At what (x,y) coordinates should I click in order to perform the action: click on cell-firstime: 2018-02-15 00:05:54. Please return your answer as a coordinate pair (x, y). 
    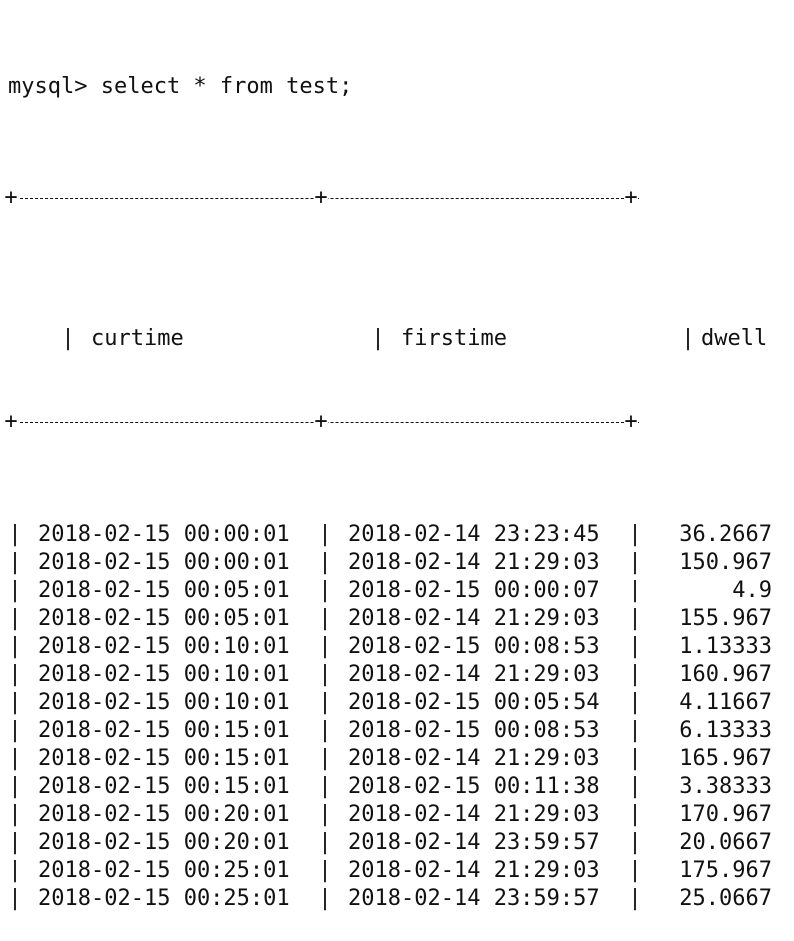
    Looking at the image, I should click on (474, 702).